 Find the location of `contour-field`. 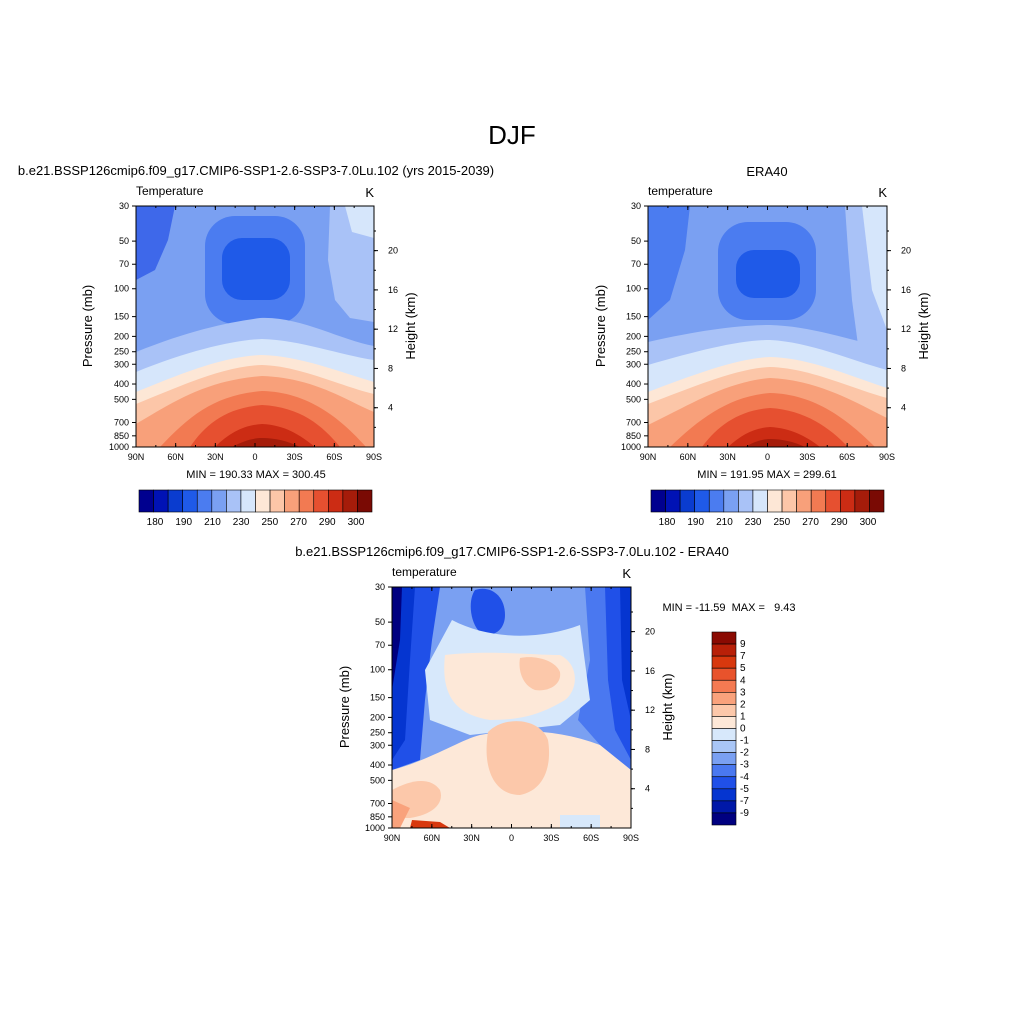

contour-field is located at coordinates (767, 326).